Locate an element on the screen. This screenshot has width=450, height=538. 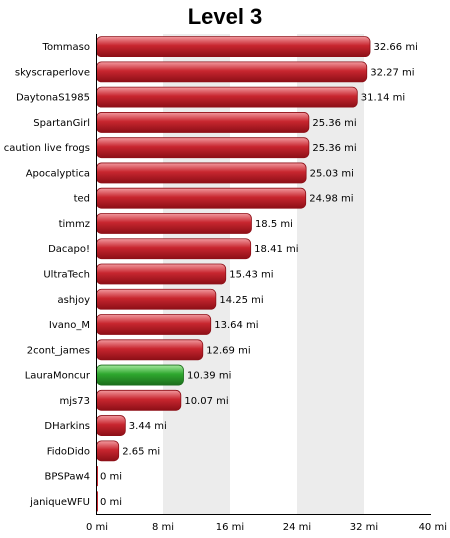
category-label: ted is located at coordinates (82, 199).